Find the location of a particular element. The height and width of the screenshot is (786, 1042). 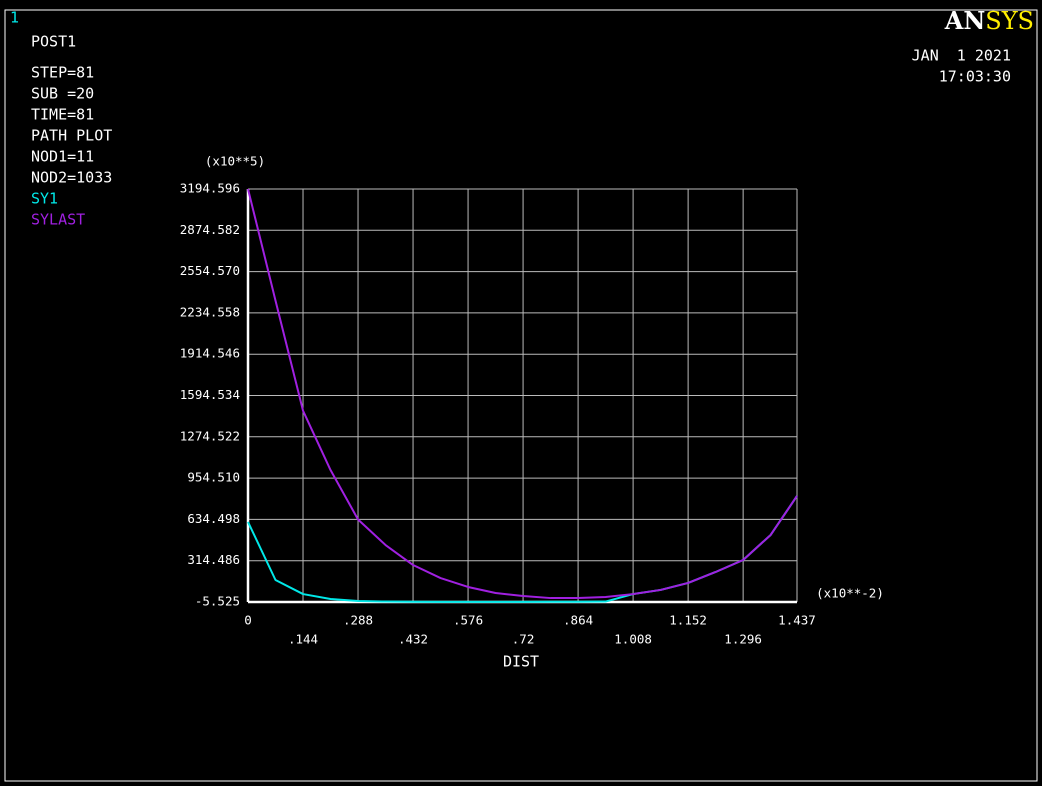

info-text: PATH PLOT is located at coordinates (71, 136).